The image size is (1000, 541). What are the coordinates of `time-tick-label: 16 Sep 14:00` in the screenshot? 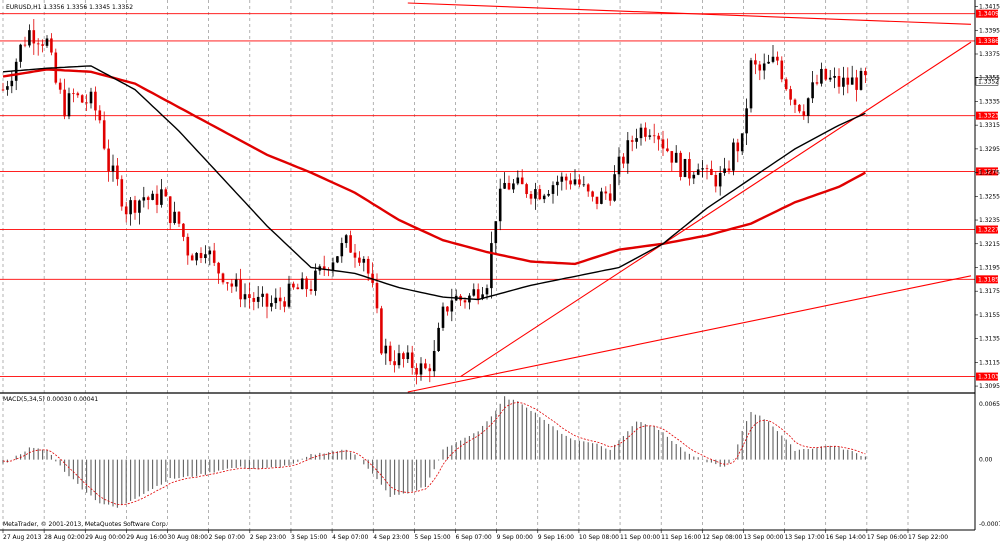 It's located at (846, 537).